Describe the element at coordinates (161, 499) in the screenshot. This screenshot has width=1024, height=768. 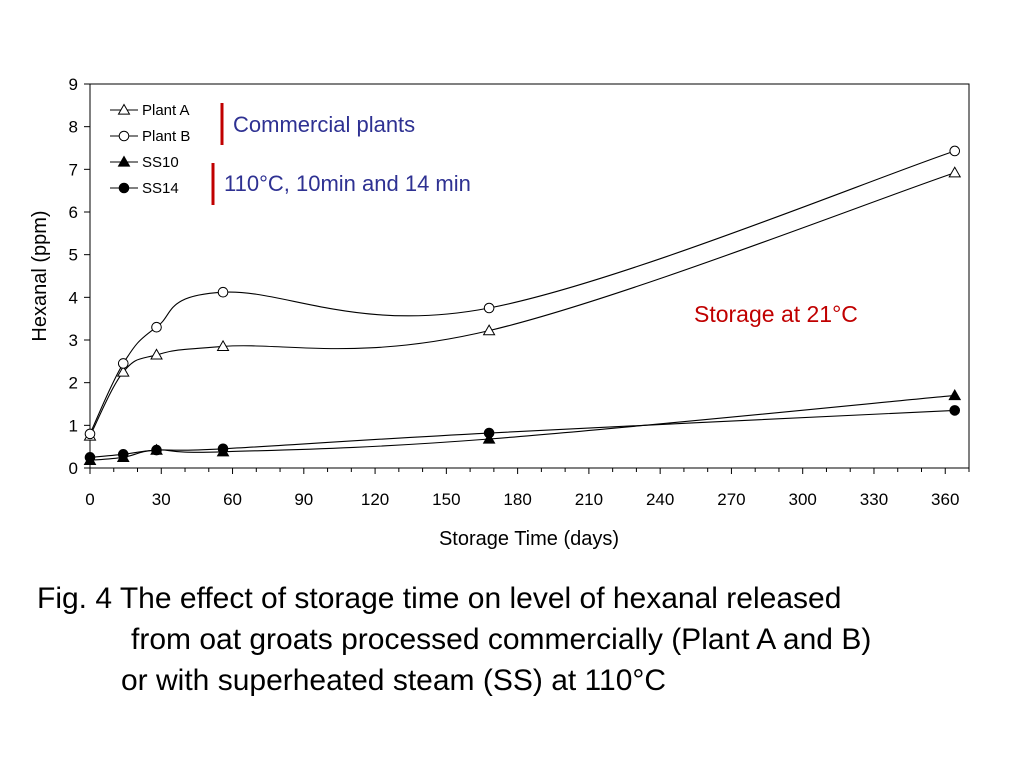
I see `x-tick-label: 30` at that location.